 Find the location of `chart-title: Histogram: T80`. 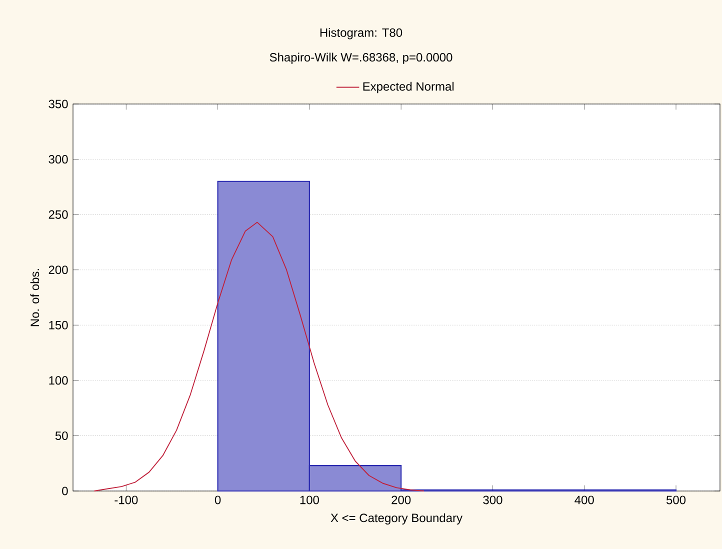

chart-title: Histogram: T80 is located at coordinates (361, 34).